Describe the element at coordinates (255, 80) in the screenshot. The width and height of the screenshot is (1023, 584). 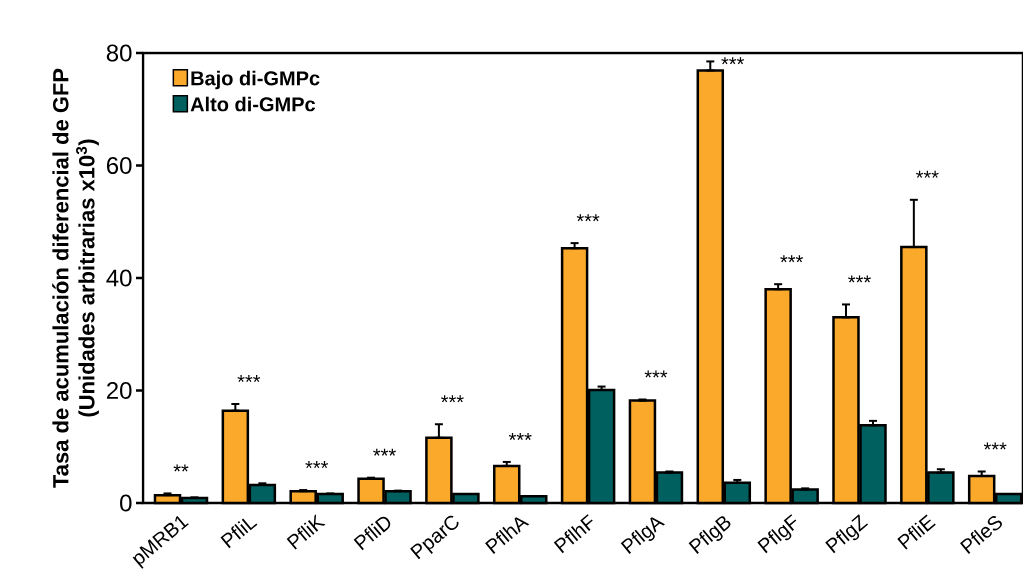
I see `legend-label: Bajo di-GMPc` at that location.